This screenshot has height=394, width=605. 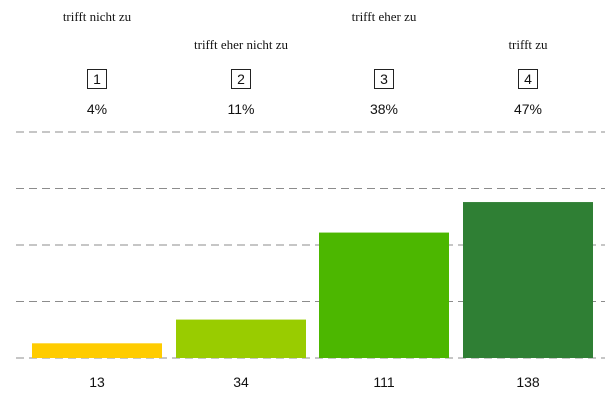 What do you see at coordinates (241, 382) in the screenshot?
I see `count-label-2: 34` at bounding box center [241, 382].